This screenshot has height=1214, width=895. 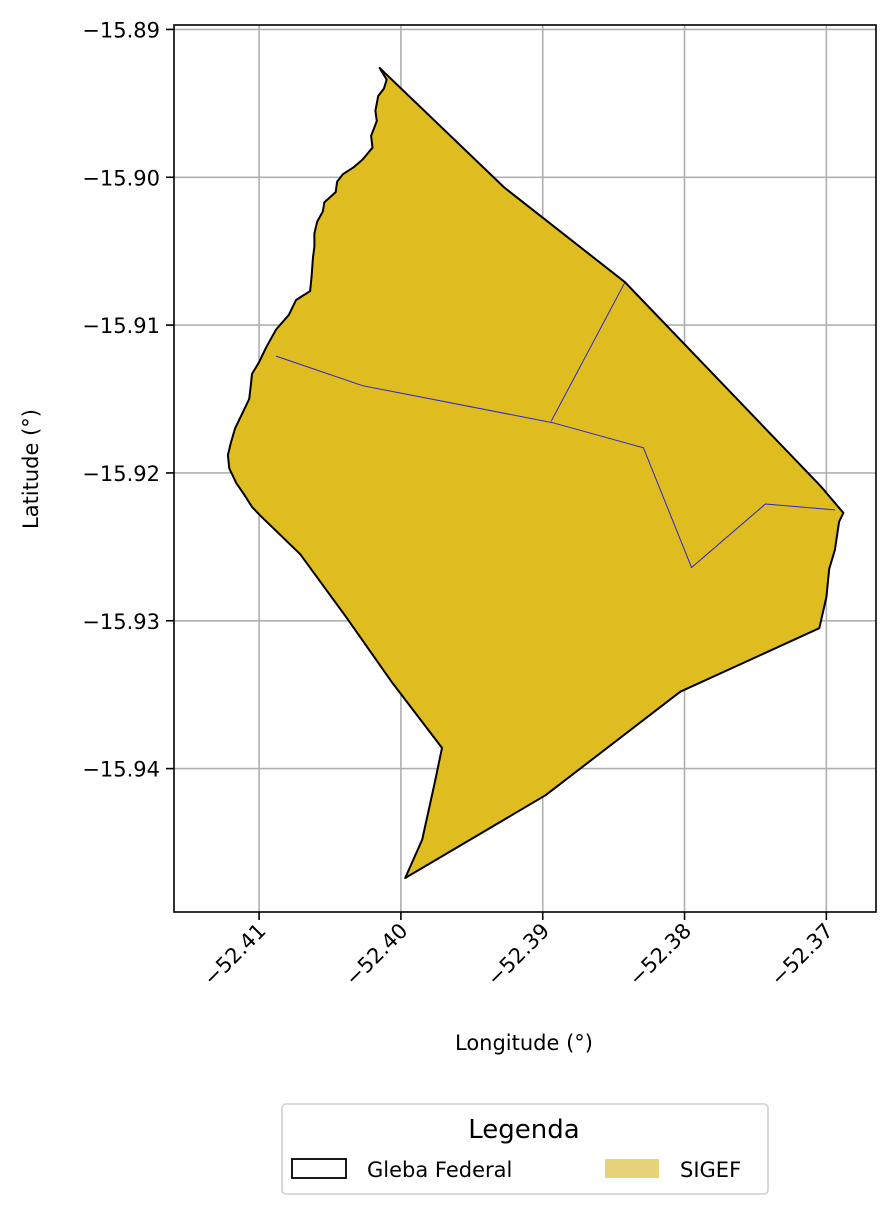 What do you see at coordinates (121, 770) in the screenshot?
I see `y-tick-label: −15.94` at bounding box center [121, 770].